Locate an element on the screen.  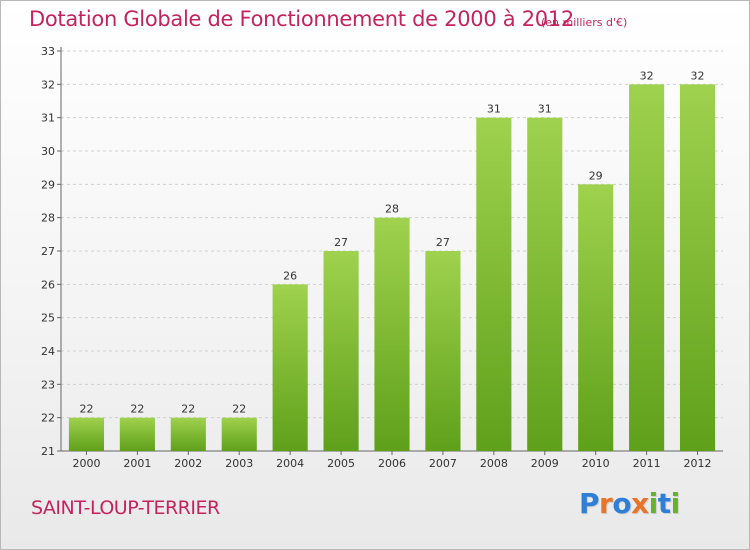
x-tick-label: 2006 is located at coordinates (392, 463).